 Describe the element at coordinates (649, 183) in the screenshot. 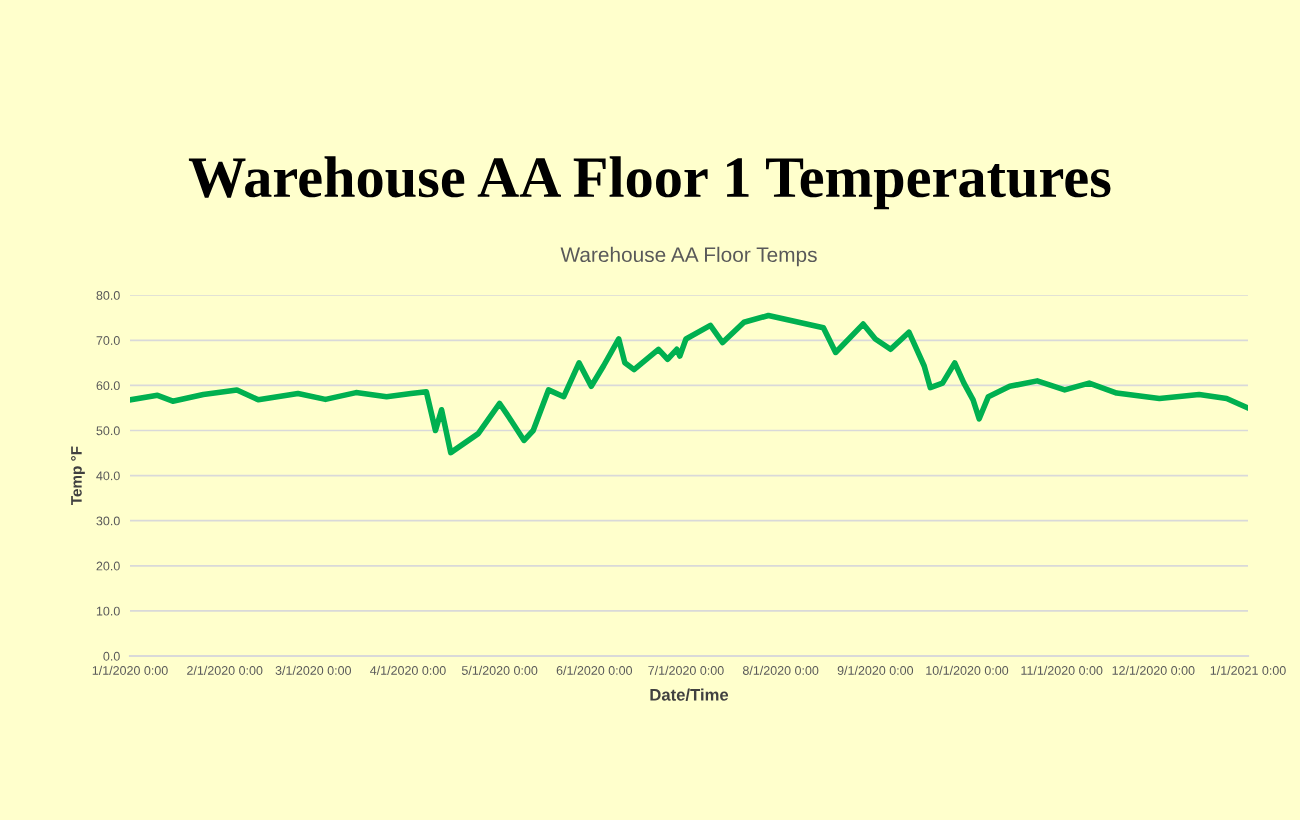

I see `chart-title: Warehouse AA Floor 1 Temperatures` at that location.